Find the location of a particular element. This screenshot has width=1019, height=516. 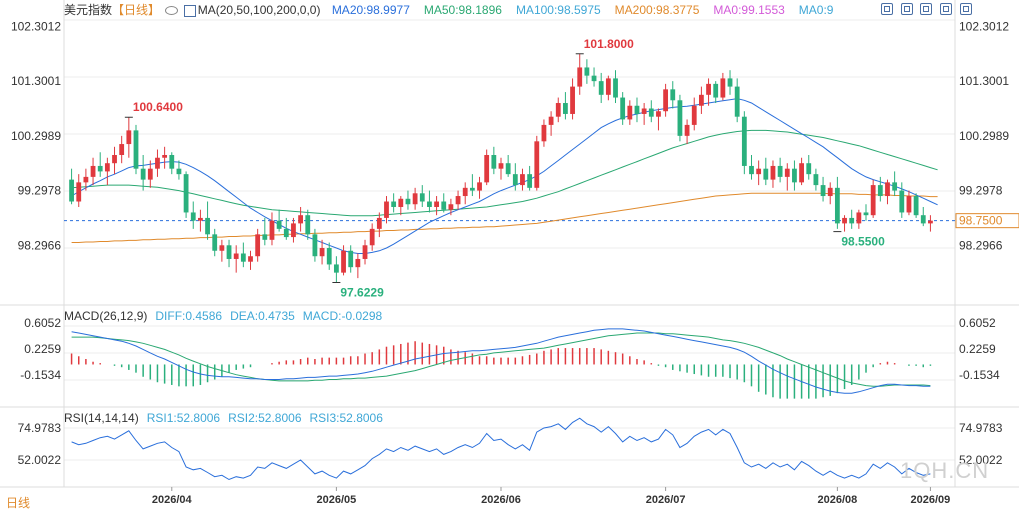

indicator-settings-icon is located at coordinates (189, 10).